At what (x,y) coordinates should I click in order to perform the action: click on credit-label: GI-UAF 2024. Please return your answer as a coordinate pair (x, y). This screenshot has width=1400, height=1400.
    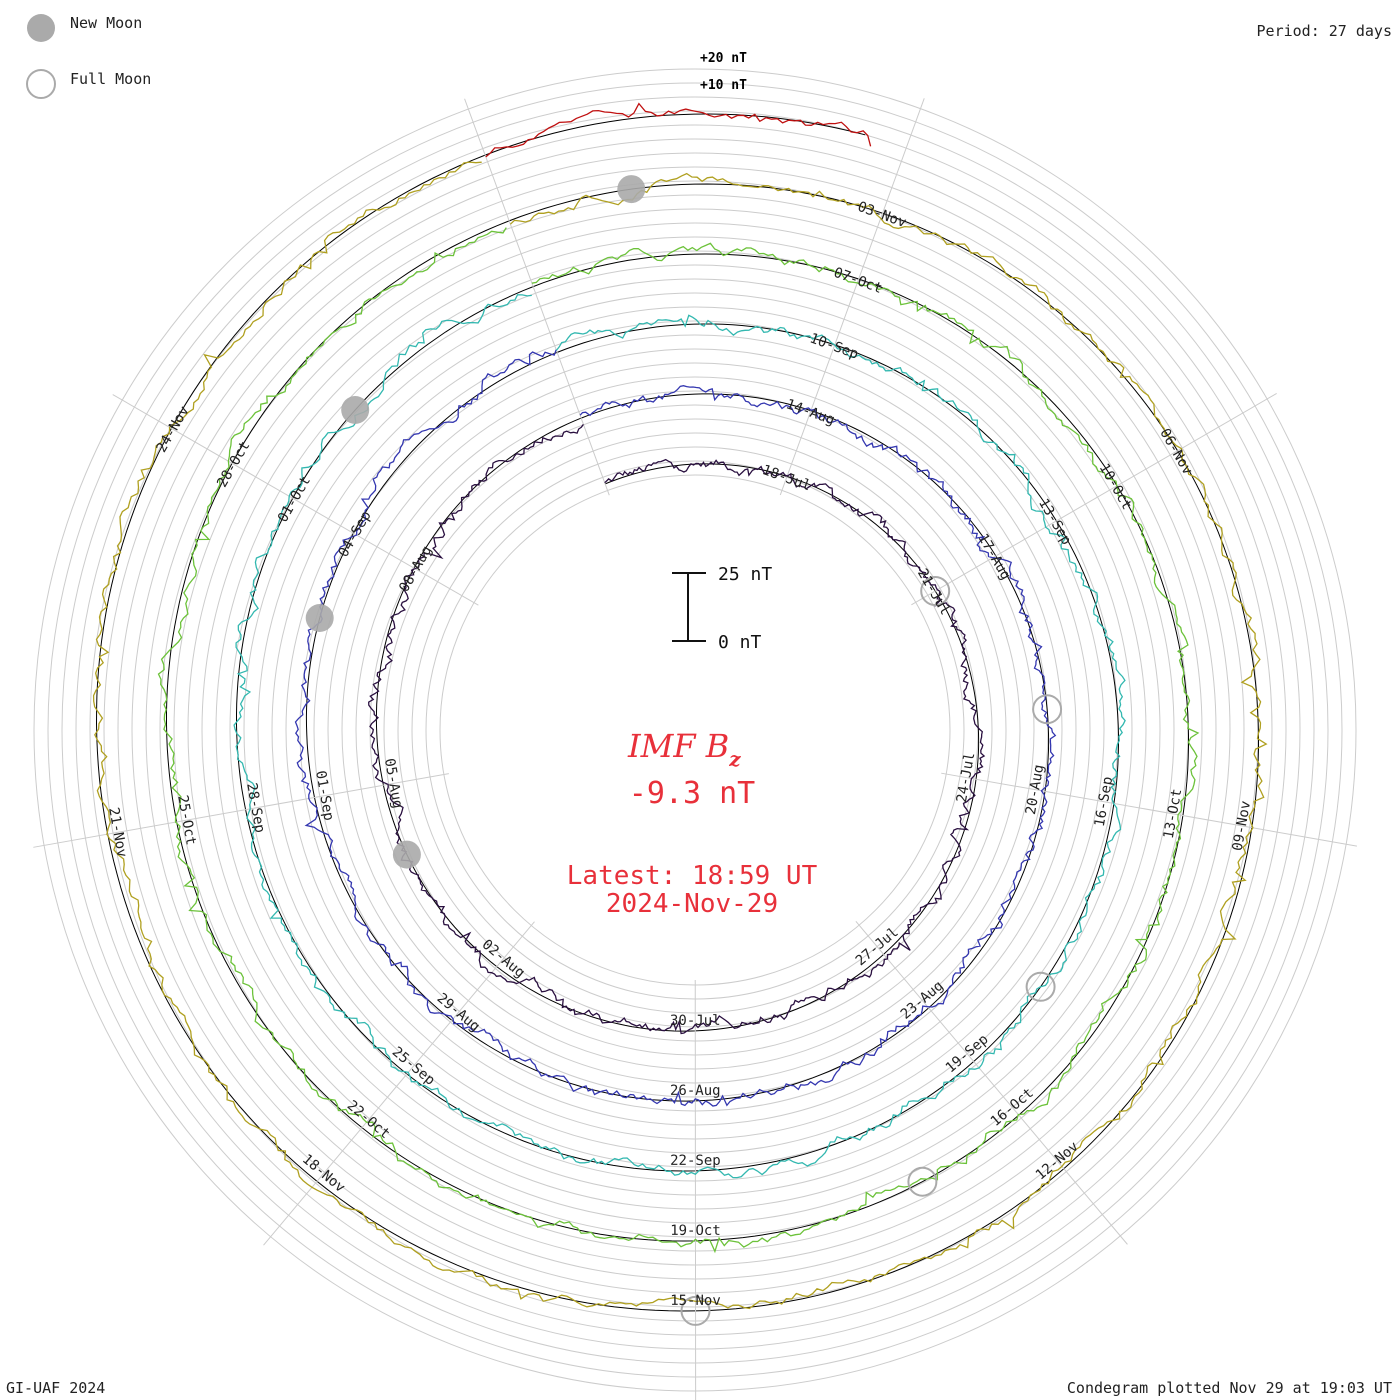
    Looking at the image, I should click on (56, 1388).